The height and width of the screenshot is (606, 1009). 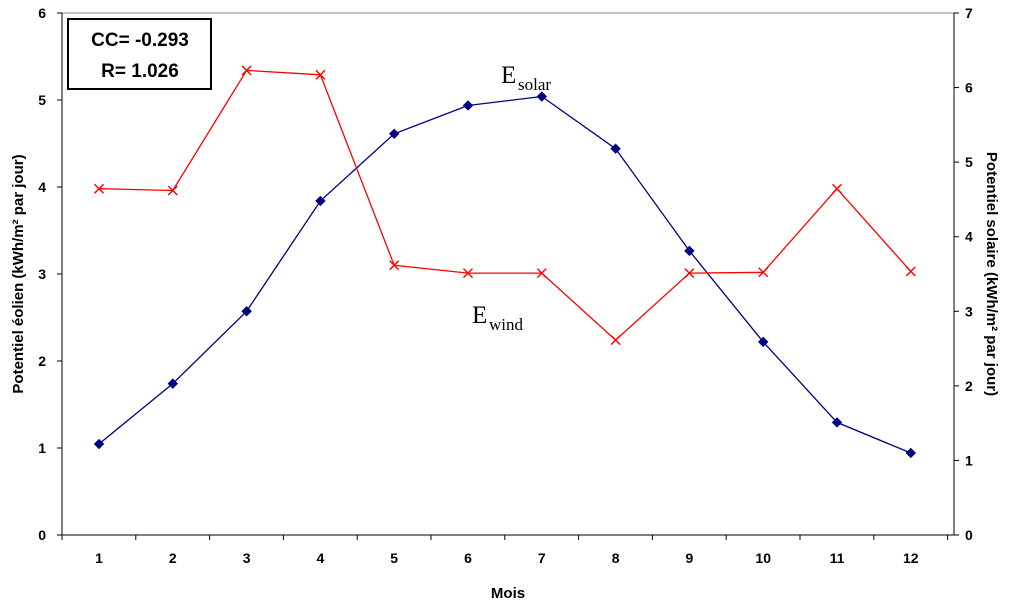 What do you see at coordinates (690, 558) in the screenshot?
I see `x-tick-label: 9` at bounding box center [690, 558].